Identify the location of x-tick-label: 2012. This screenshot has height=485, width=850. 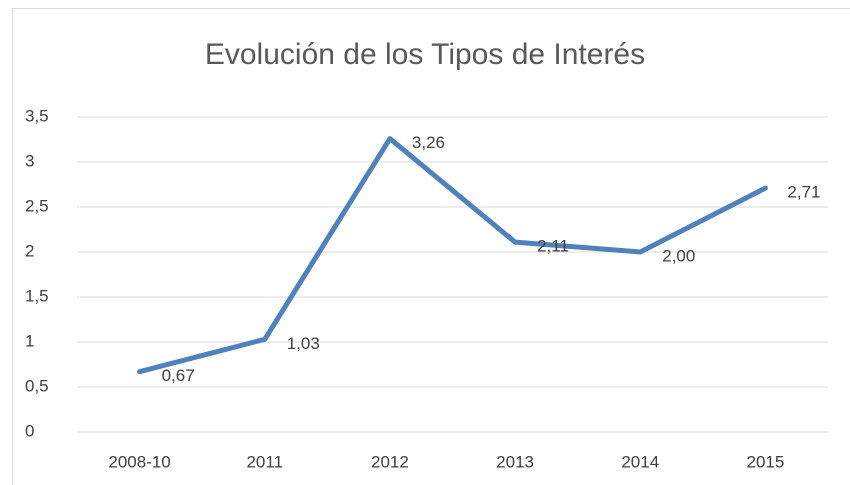
(390, 461).